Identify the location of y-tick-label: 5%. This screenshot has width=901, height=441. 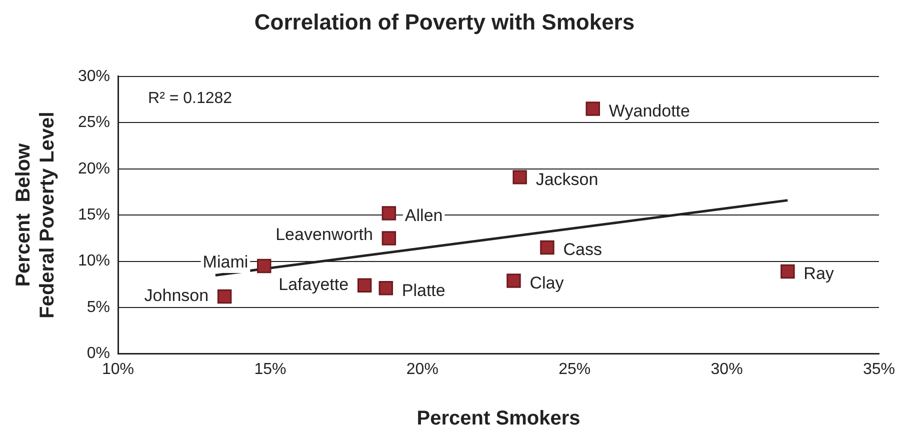
(98, 307).